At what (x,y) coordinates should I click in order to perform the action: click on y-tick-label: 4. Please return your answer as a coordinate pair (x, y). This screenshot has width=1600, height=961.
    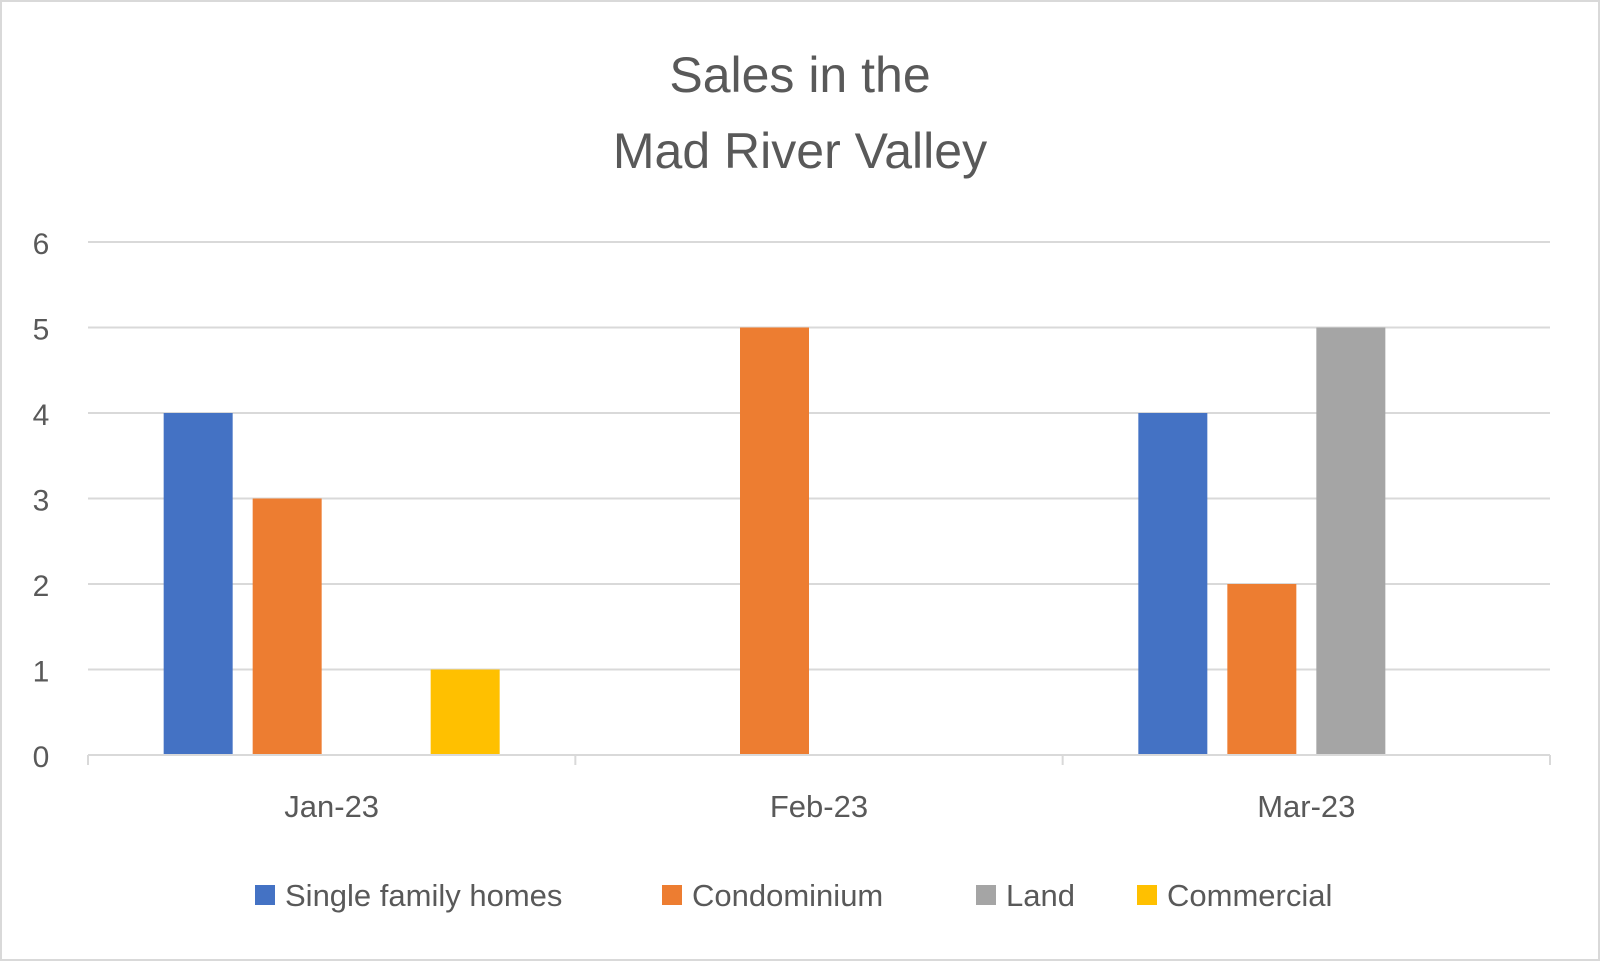
    Looking at the image, I should click on (41, 415).